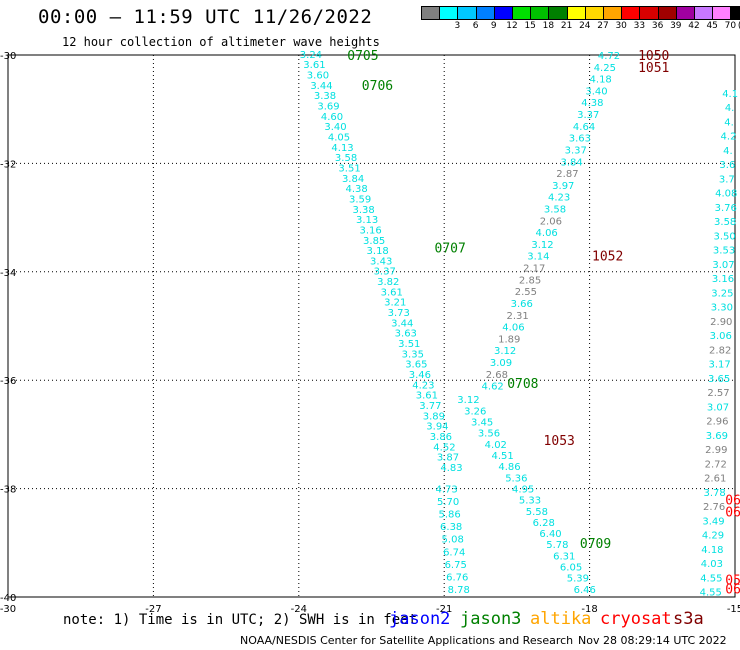 Image resolution: width=740 pixels, height=650 pixels. What do you see at coordinates (688, 619) in the screenshot?
I see `satellite-s3a: s3a` at bounding box center [688, 619].